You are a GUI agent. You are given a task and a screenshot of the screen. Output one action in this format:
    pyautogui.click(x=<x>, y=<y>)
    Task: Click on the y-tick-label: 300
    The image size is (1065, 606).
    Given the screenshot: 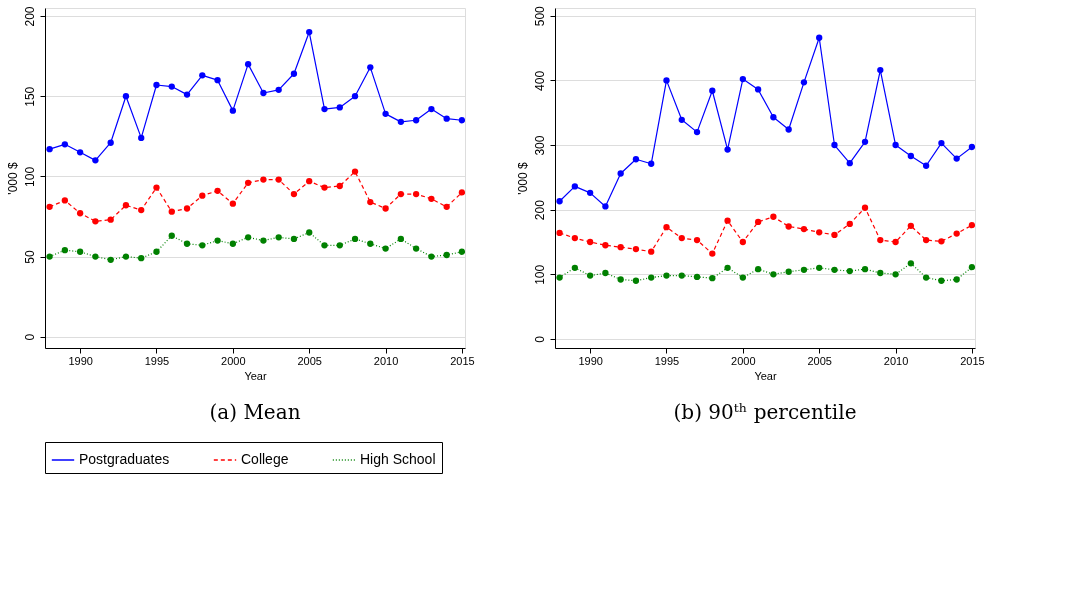 What is the action you would take?
    pyautogui.click(x=539, y=145)
    